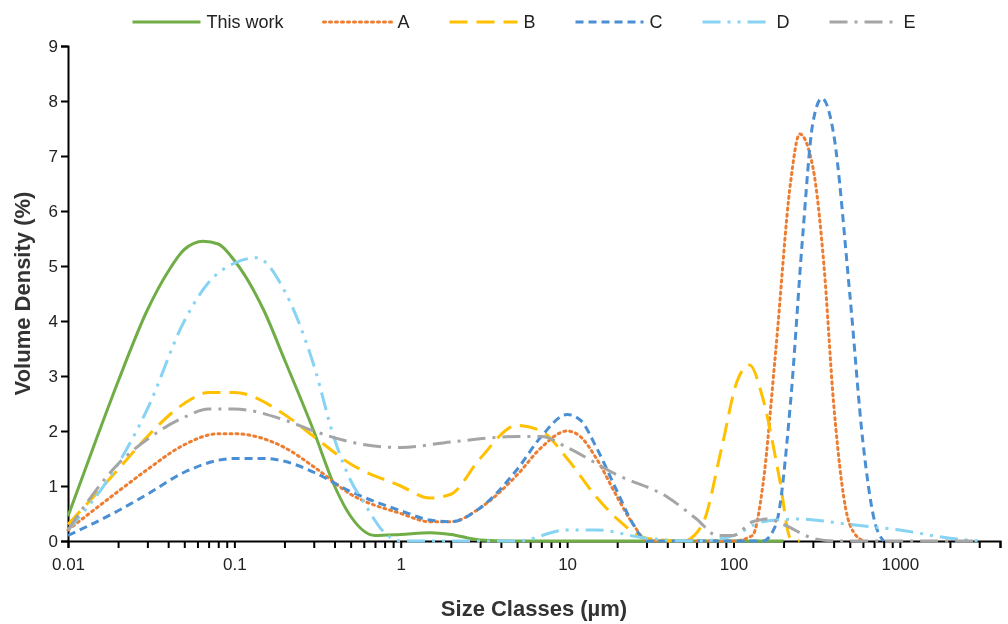 The width and height of the screenshot is (1008, 624). Describe the element at coordinates (534, 608) in the screenshot. I see `x-axis-title: Size Classes (µm)` at that location.